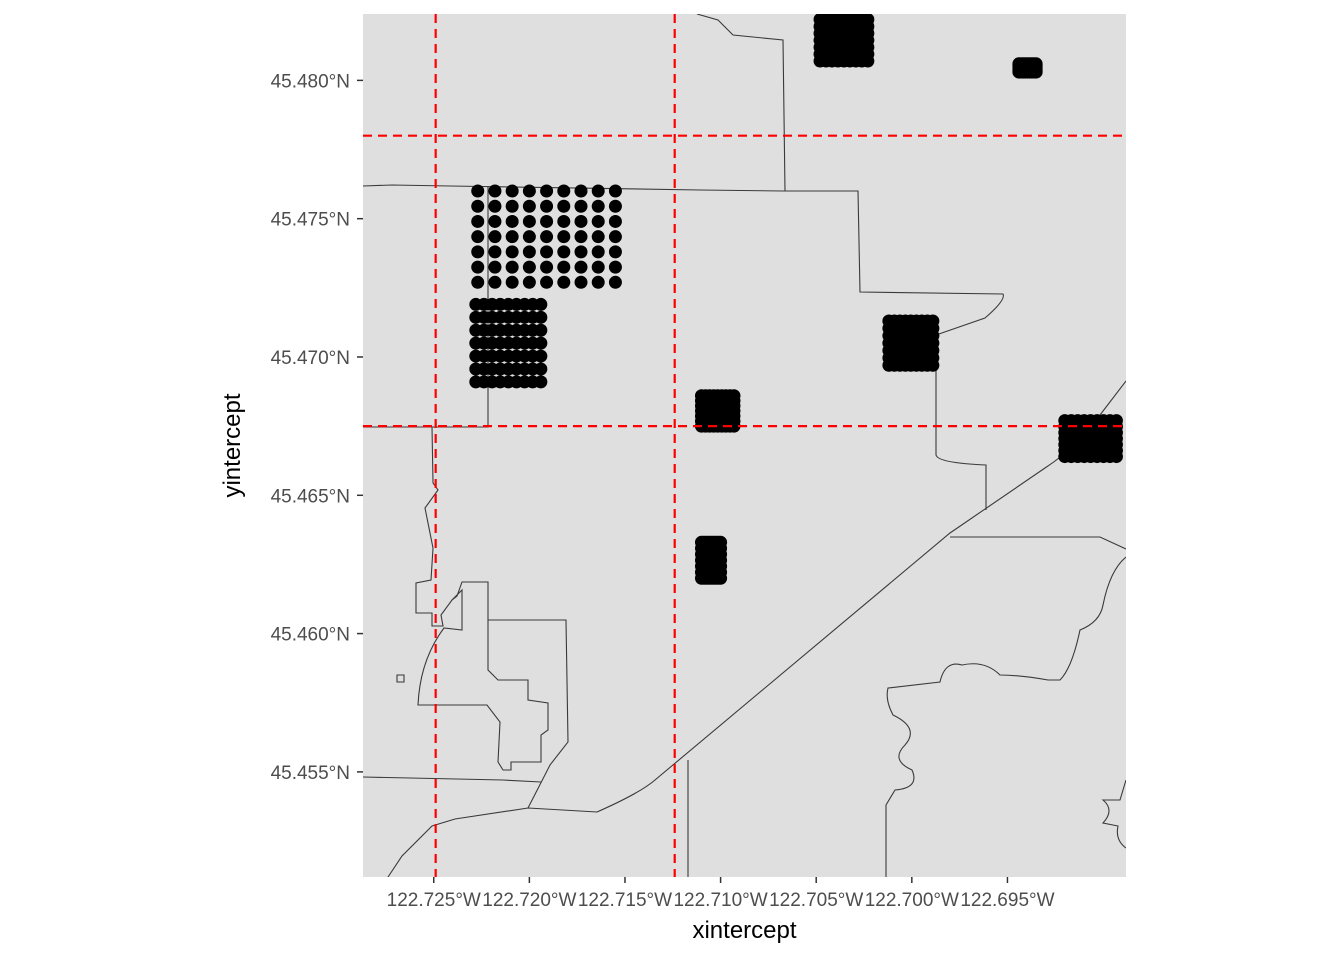  Describe the element at coordinates (1038, 543) in the screenshot. I see `boundary-east-road` at that location.